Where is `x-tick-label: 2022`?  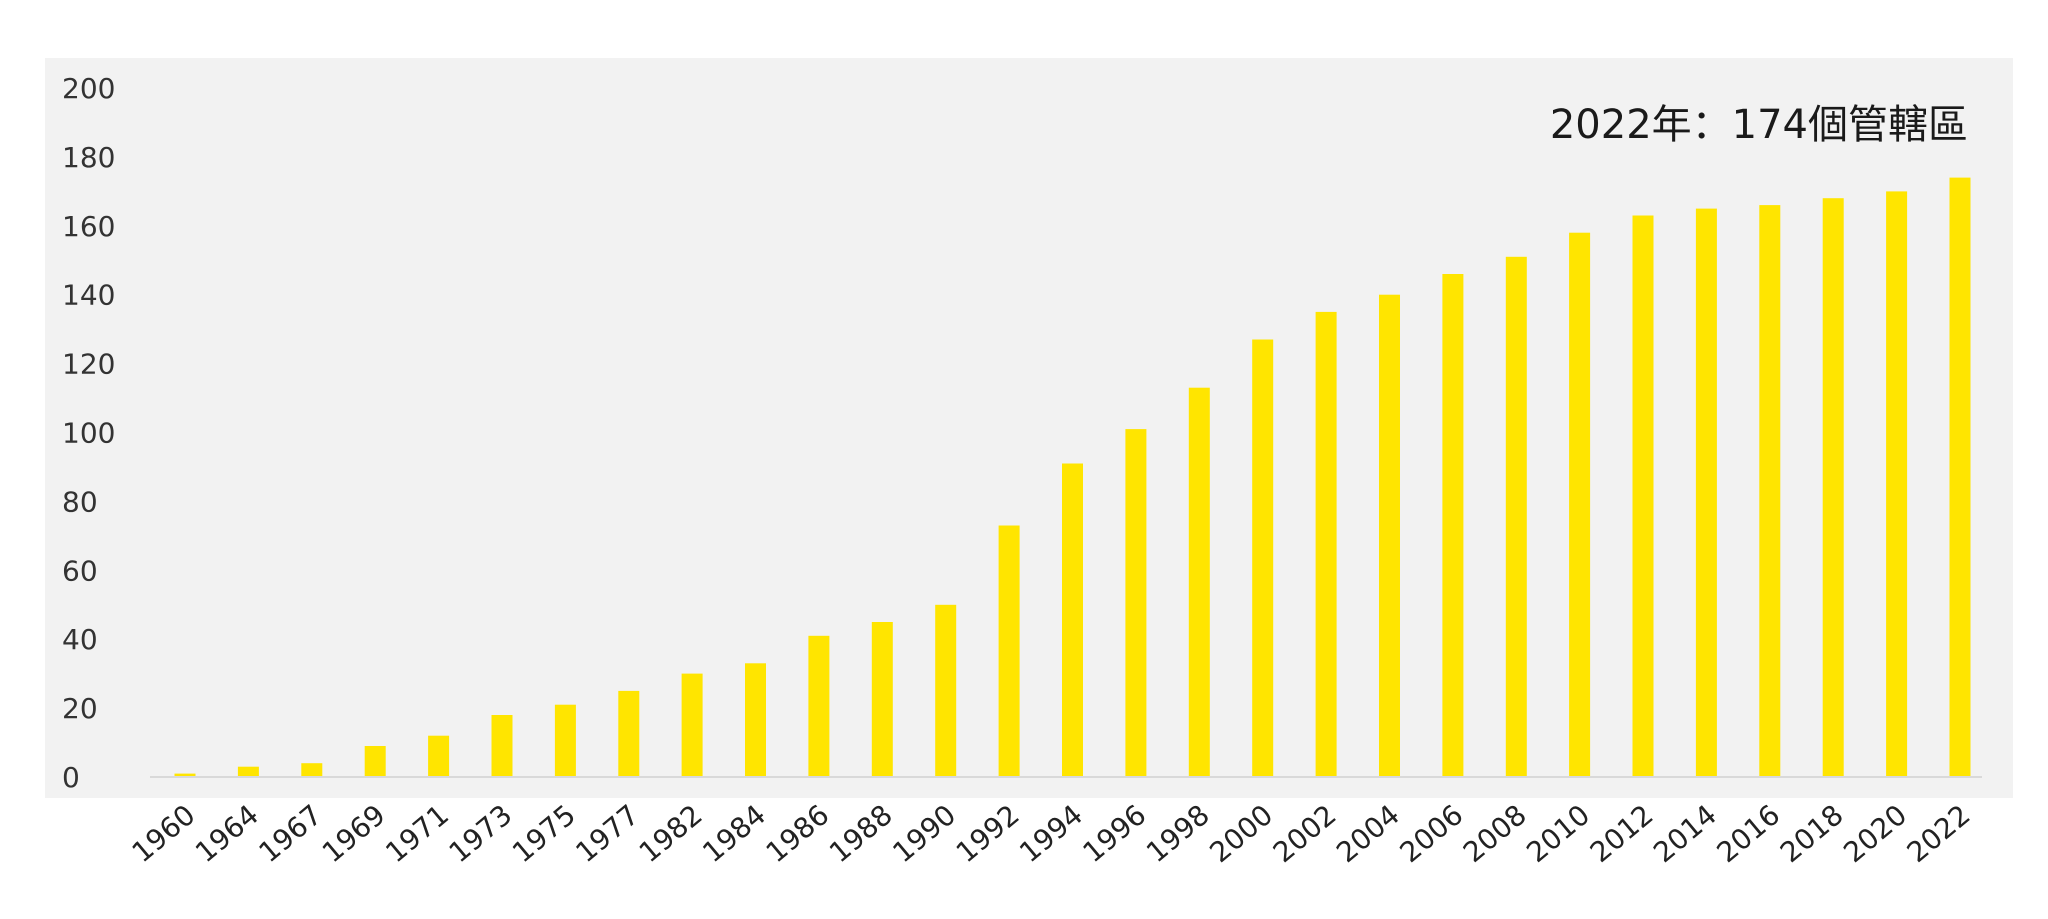
x-tick-label: 2022 is located at coordinates (1939, 833).